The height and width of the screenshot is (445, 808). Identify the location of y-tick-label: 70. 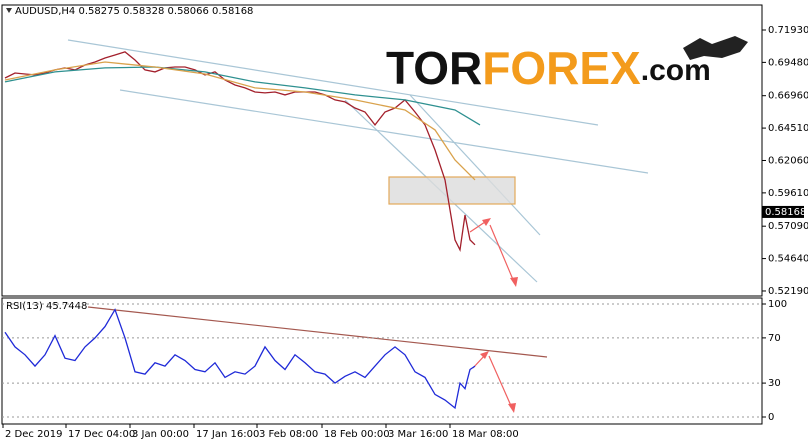
(774, 338).